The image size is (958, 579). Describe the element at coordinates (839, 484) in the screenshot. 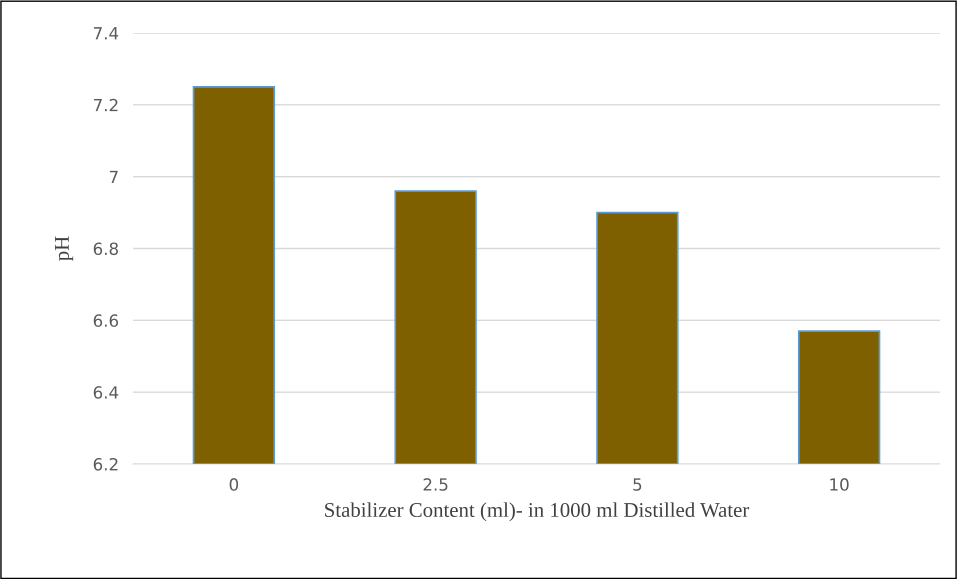

I see `x-tick-label: 10` at that location.